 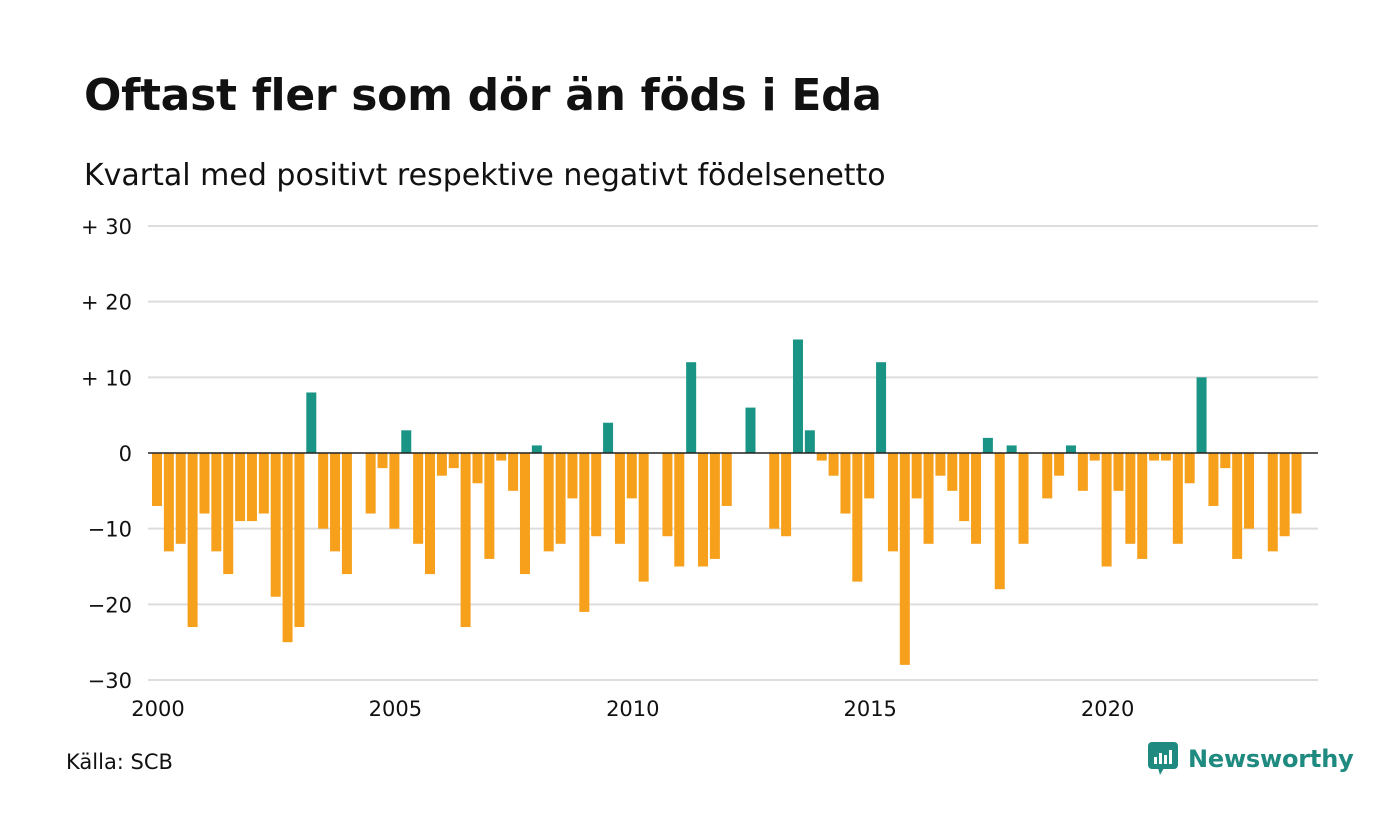 I want to click on y-tick-label: −10, so click(x=110, y=530).